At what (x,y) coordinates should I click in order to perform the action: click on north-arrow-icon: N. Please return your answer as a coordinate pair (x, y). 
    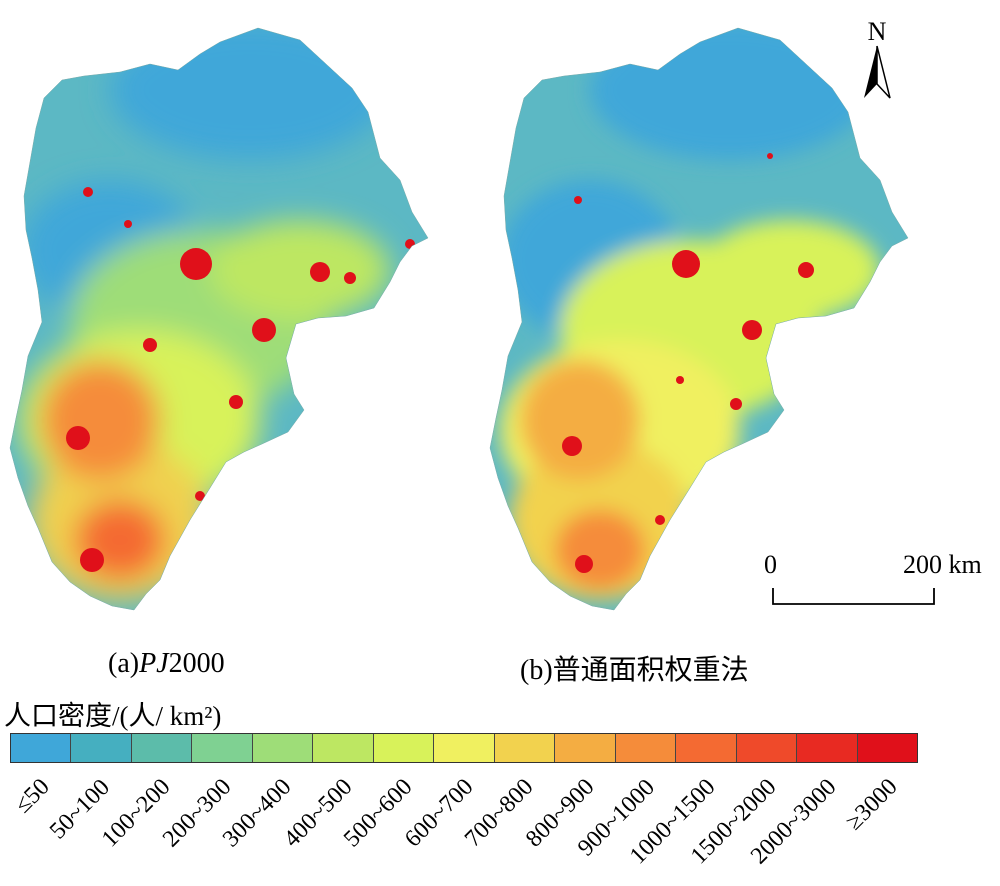
    Looking at the image, I should click on (877, 58).